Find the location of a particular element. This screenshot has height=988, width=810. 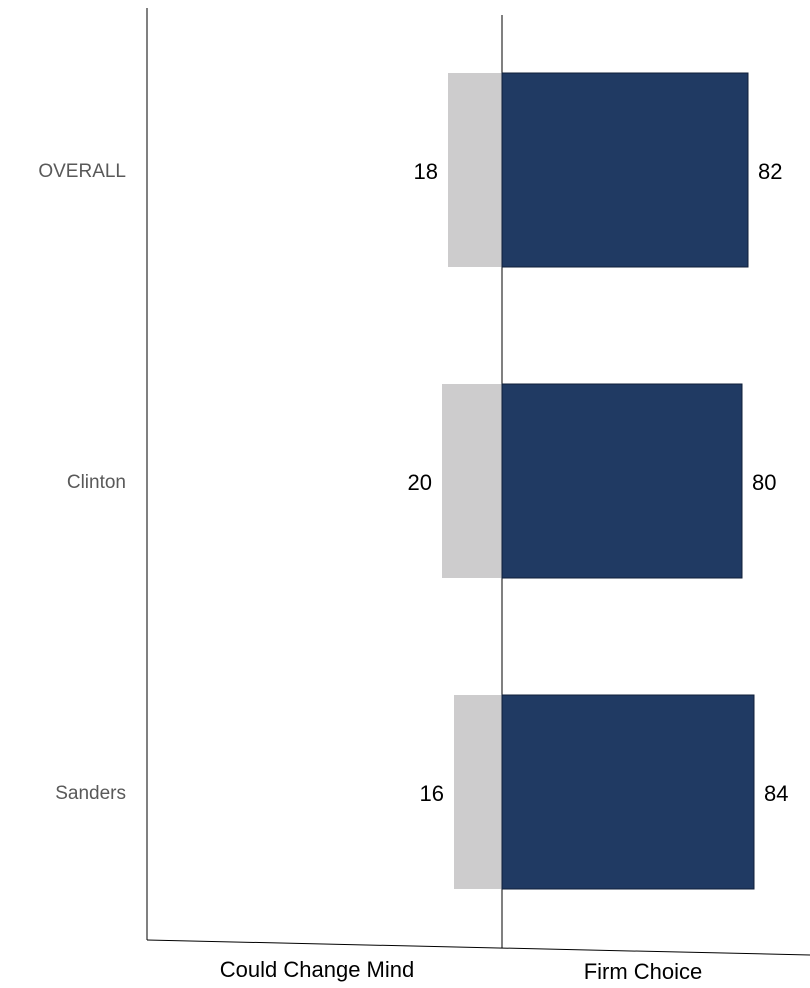

bar-firm-choice-overall is located at coordinates (625, 170).